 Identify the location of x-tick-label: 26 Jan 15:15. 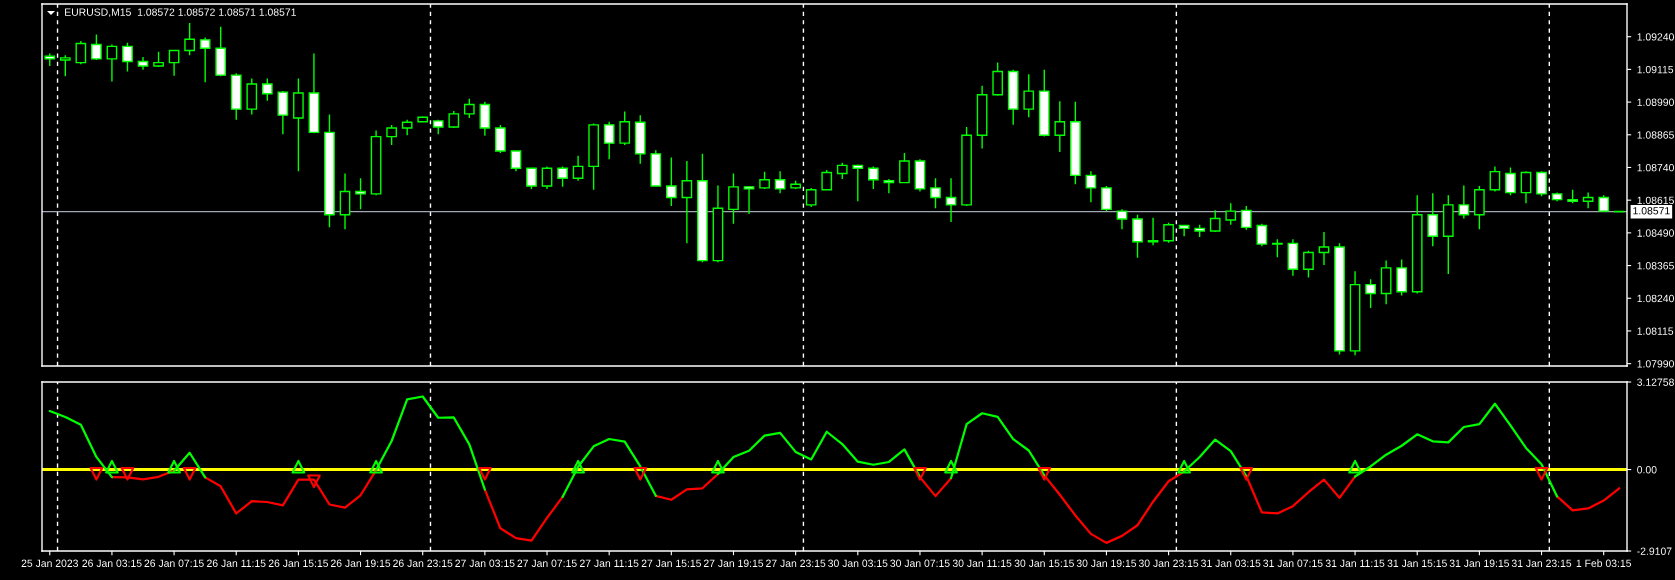
(298, 563).